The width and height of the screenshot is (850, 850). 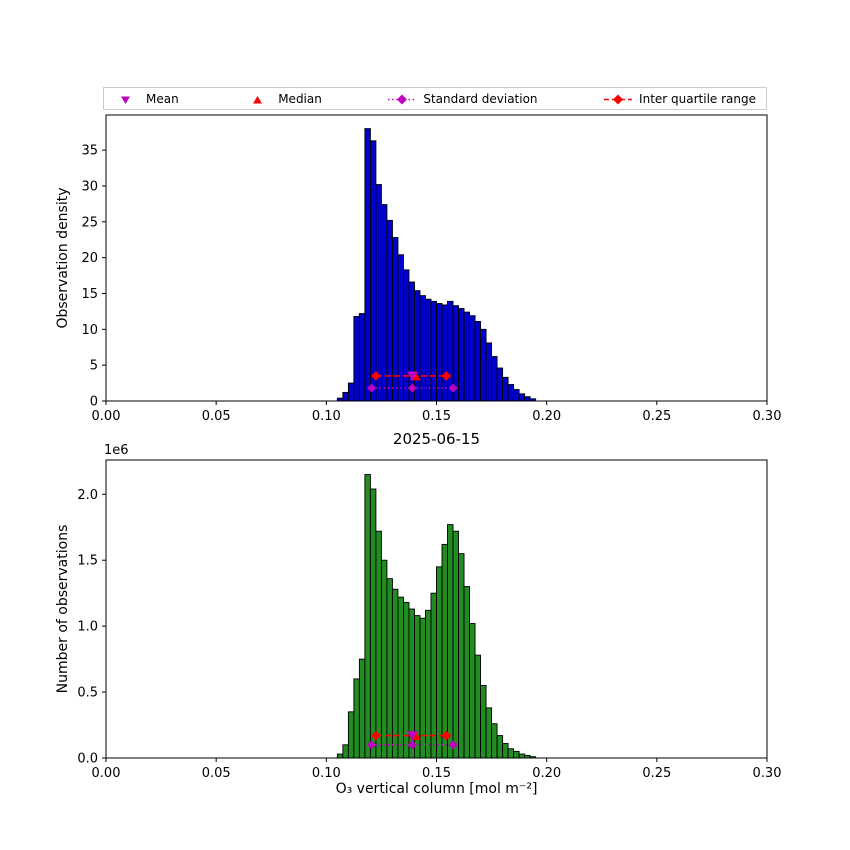 What do you see at coordinates (94, 402) in the screenshot?
I see `y-tick-label: 0` at bounding box center [94, 402].